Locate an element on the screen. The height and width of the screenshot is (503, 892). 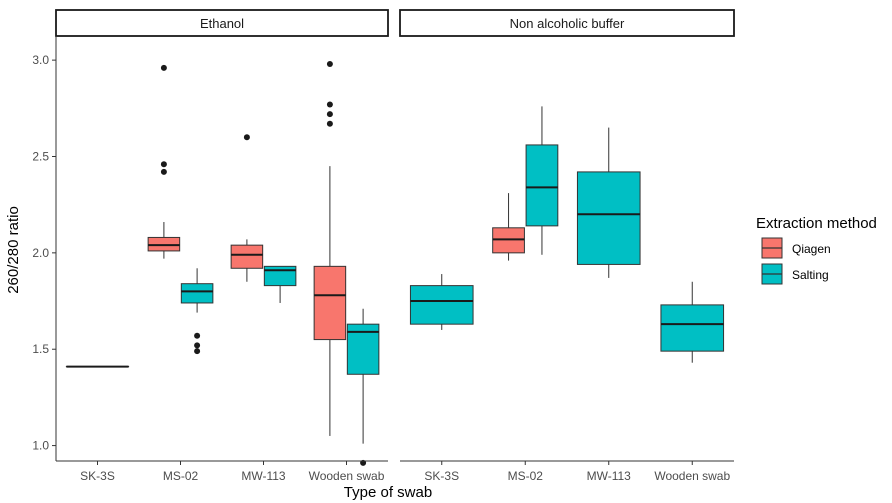
box-wooden-swab-salting-1-box is located at coordinates (692, 328).